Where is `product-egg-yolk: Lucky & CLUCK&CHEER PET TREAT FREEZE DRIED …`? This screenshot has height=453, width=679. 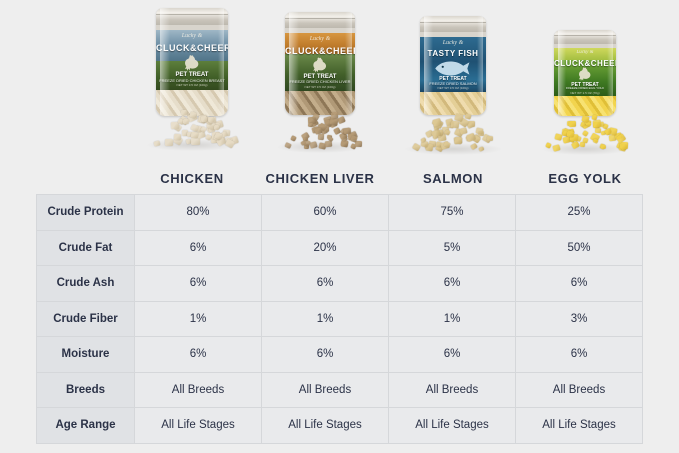
product-egg-yolk: Lucky & CLUCK&CHEER PET TREAT FREEZE DRIED … is located at coordinates (585, 82).